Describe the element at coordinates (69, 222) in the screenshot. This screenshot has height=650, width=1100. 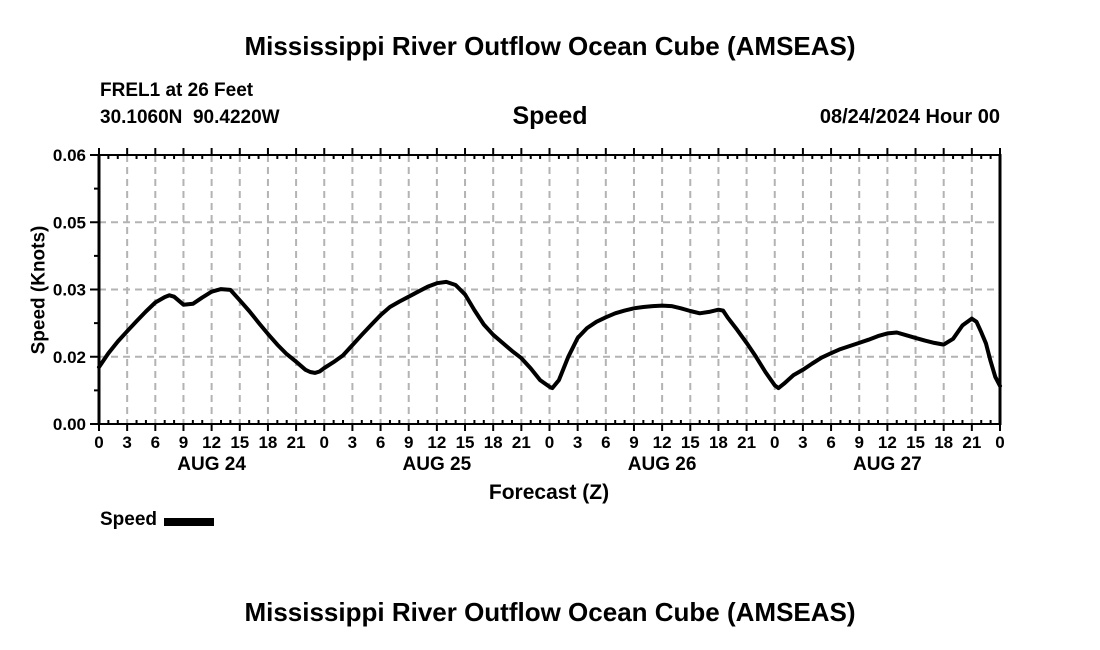
I see `y-tick-label: 0.05` at that location.